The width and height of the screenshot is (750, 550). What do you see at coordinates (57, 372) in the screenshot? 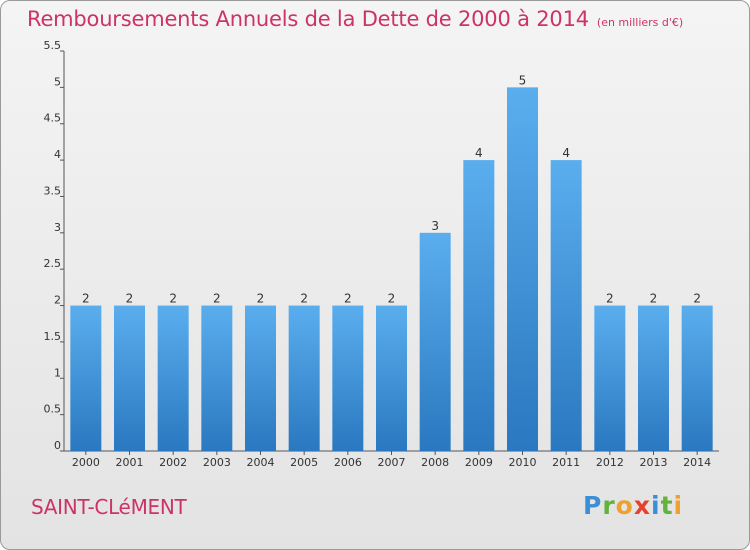
I see `y-tick-label: 1` at bounding box center [57, 372].